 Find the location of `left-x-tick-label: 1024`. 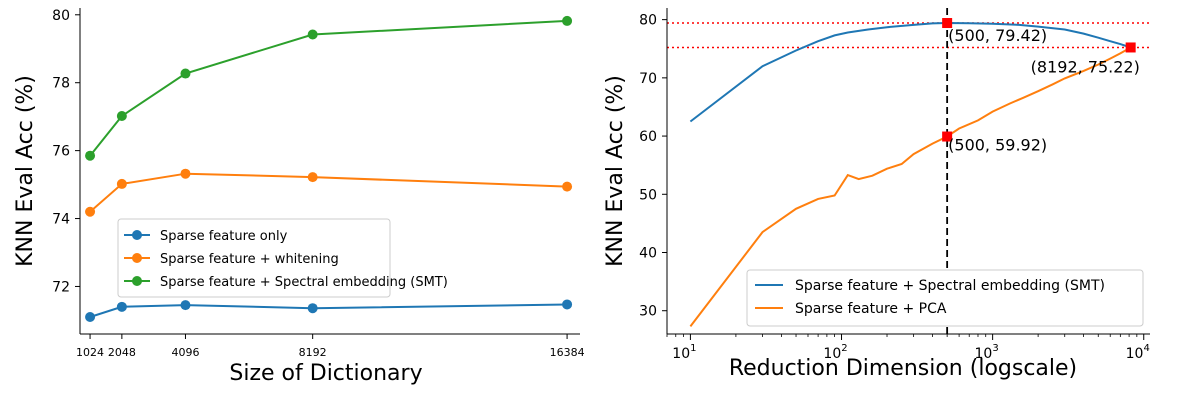

left-x-tick-label: 1024 is located at coordinates (90, 352).